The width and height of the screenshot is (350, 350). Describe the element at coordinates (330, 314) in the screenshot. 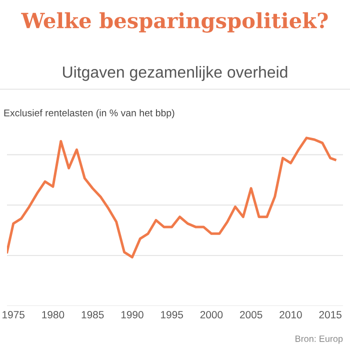

I see `x-tick-label: 2015` at that location.